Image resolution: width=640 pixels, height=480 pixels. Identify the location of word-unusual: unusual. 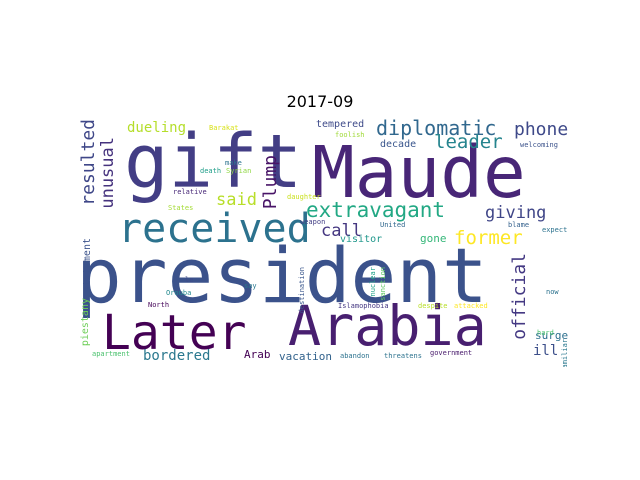
(108, 173).